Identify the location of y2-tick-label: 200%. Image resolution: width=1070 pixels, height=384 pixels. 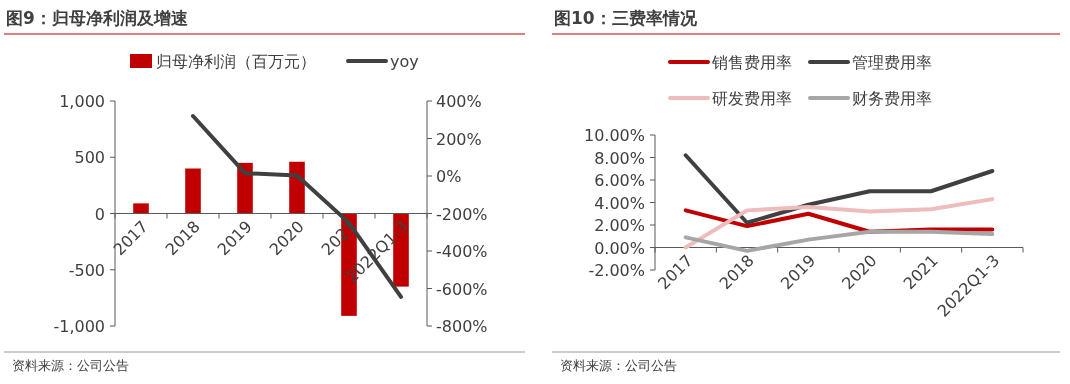
(459, 139).